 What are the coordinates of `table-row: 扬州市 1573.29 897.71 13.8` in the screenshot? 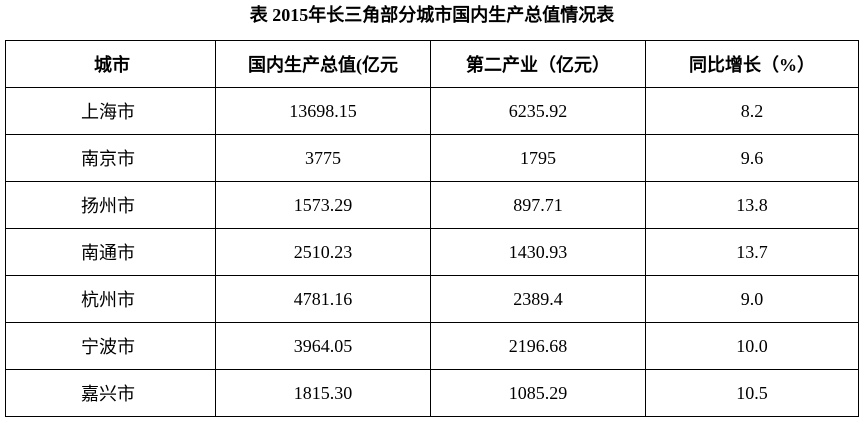 It's located at (432, 205).